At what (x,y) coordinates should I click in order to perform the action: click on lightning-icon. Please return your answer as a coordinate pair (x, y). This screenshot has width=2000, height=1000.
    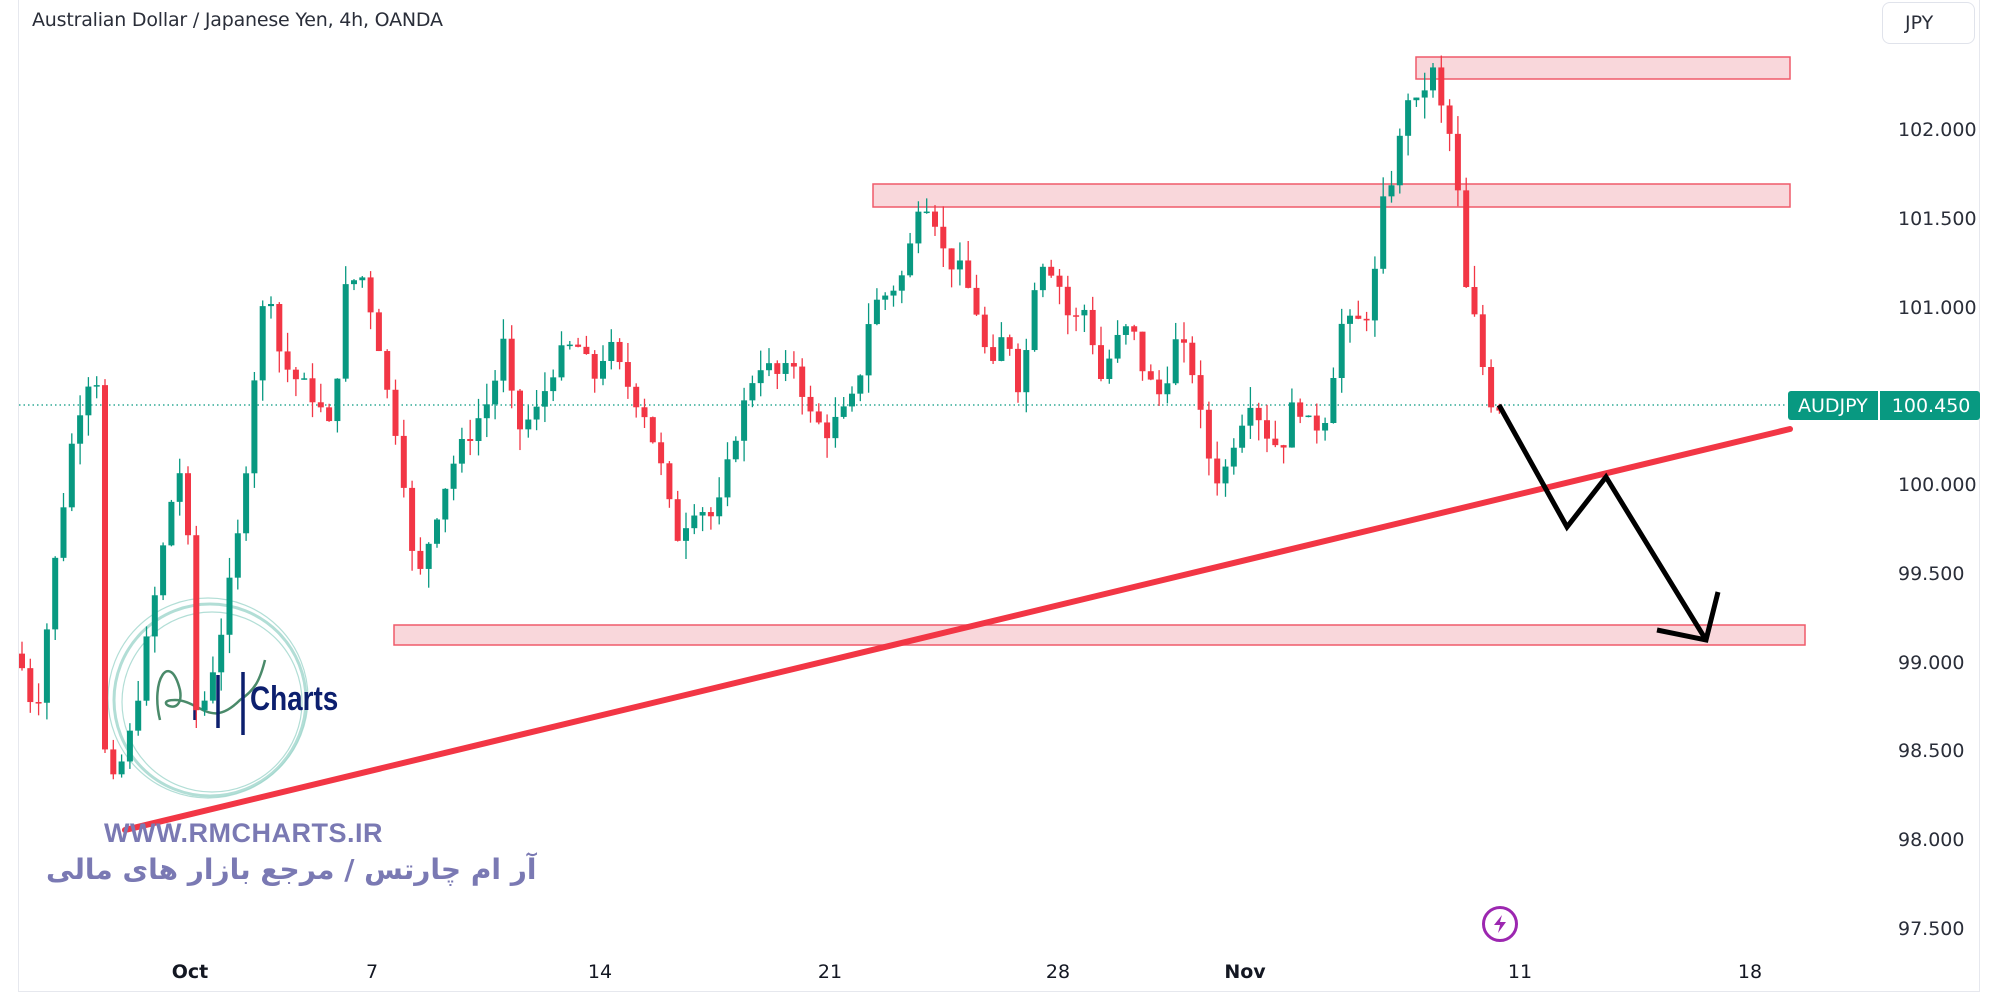
    Looking at the image, I should click on (1500, 924).